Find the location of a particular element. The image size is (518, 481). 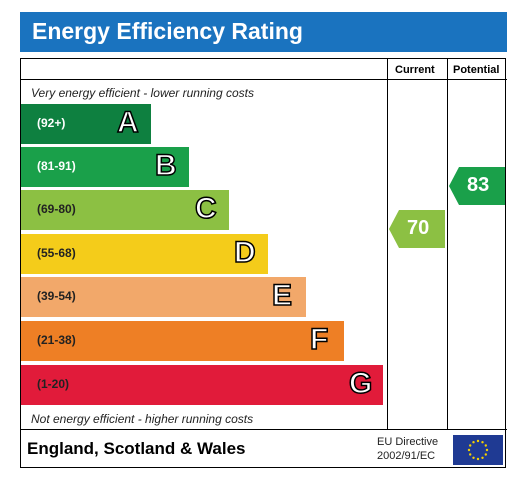

footer-divider is located at coordinates (264, 429).